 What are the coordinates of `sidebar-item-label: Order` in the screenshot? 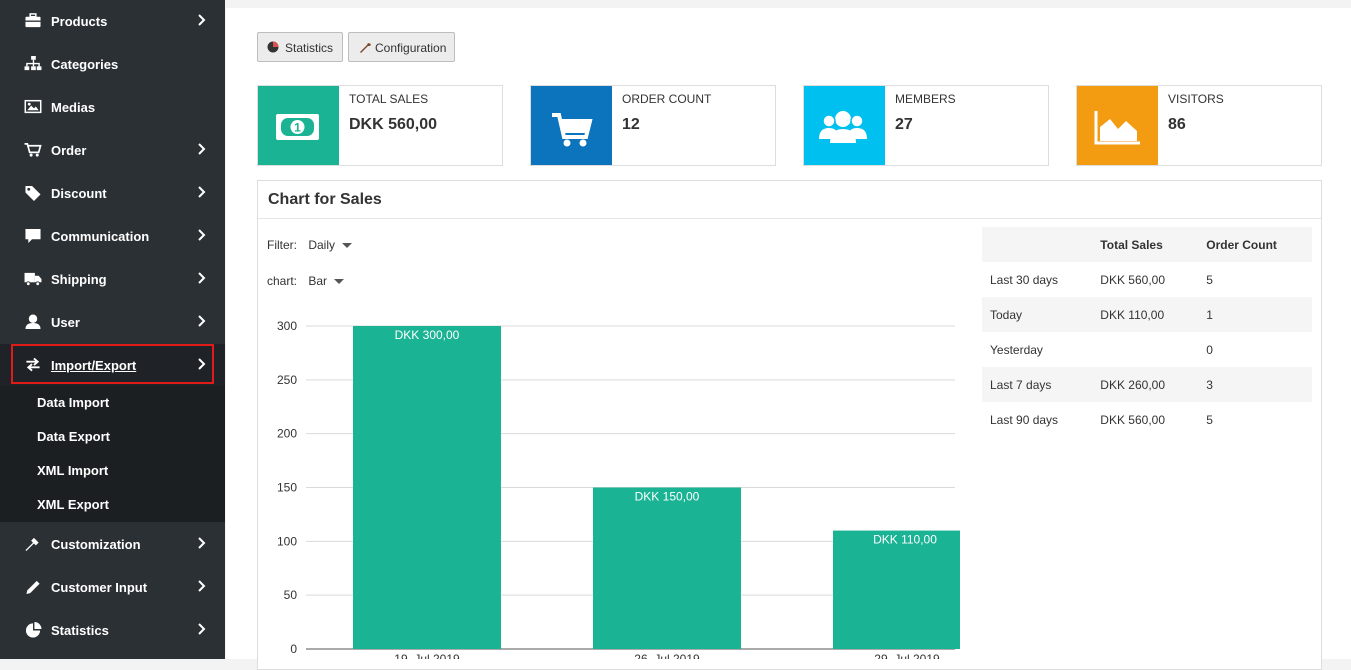 It's located at (69, 150).